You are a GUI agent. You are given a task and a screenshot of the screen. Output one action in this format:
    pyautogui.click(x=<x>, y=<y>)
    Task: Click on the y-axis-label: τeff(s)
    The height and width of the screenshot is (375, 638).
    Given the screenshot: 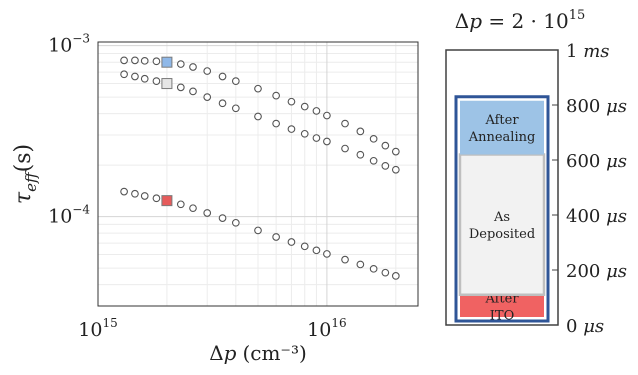 What is the action you would take?
    pyautogui.click(x=25, y=174)
    